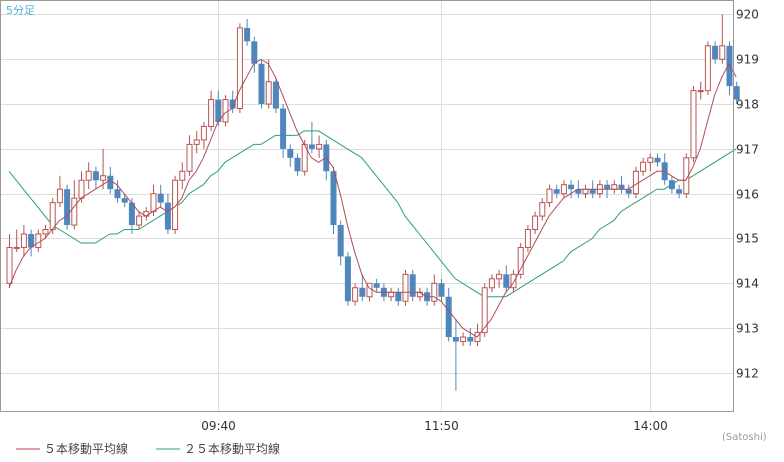 This screenshot has height=462, width=784. What do you see at coordinates (744, 437) in the screenshot?
I see `credit-label: (Satoshi)` at bounding box center [744, 437].